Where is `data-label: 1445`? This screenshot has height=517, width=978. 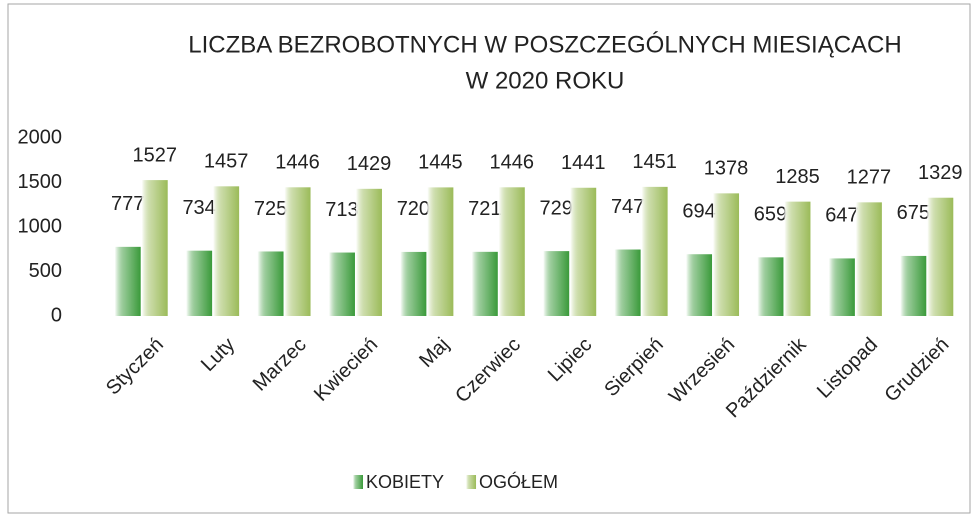
data-label: 1445 is located at coordinates (440, 163).